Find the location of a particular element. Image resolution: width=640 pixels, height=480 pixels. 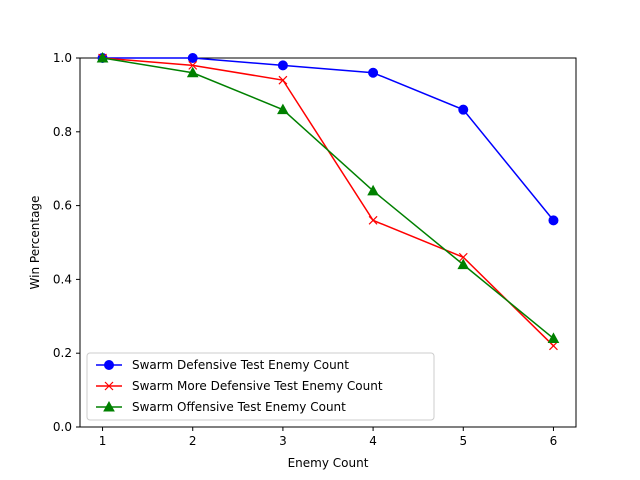

x-tick-label: 6 is located at coordinates (554, 441).